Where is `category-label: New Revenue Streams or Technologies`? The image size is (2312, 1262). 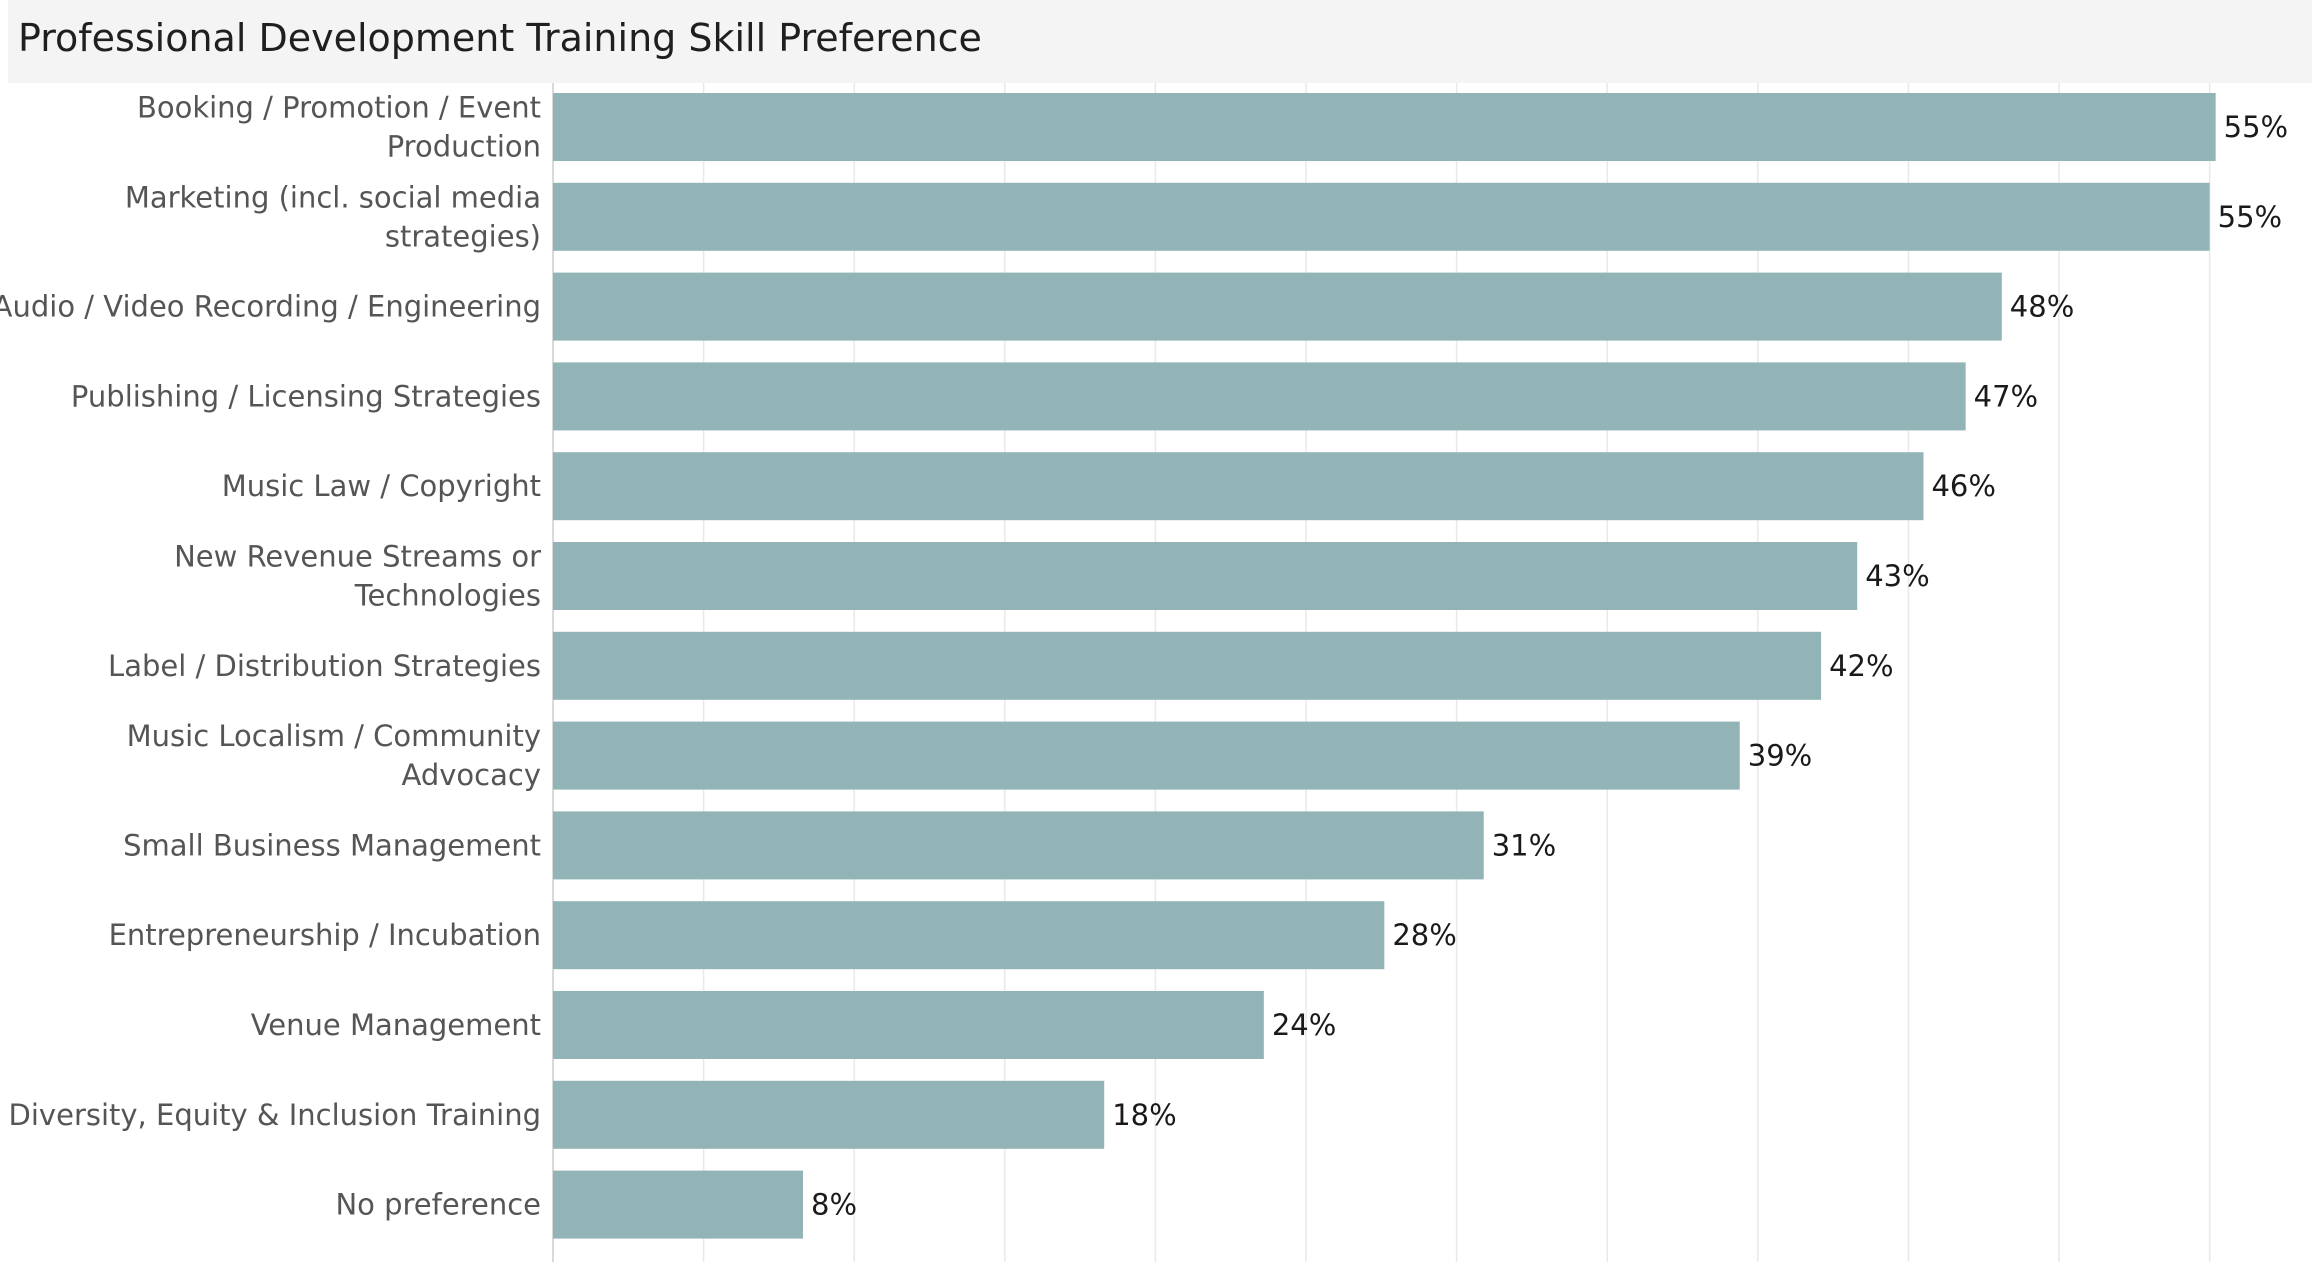
category-label: New Revenue Streams or Technologies is located at coordinates (357, 576).